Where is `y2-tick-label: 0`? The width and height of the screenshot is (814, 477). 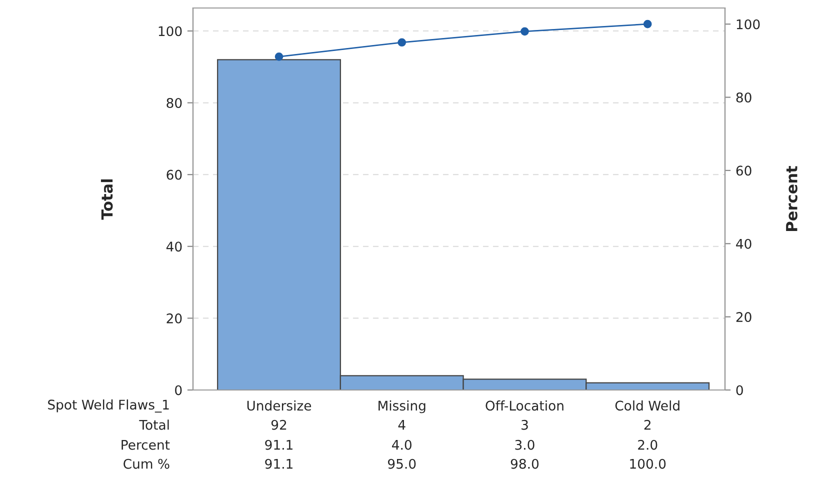 y2-tick-label: 0 is located at coordinates (739, 390).